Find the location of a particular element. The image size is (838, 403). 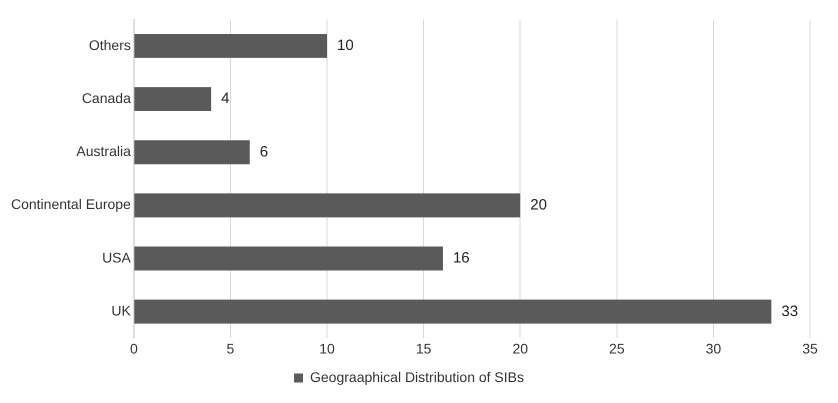

y-tick-label: Canada is located at coordinates (107, 98).